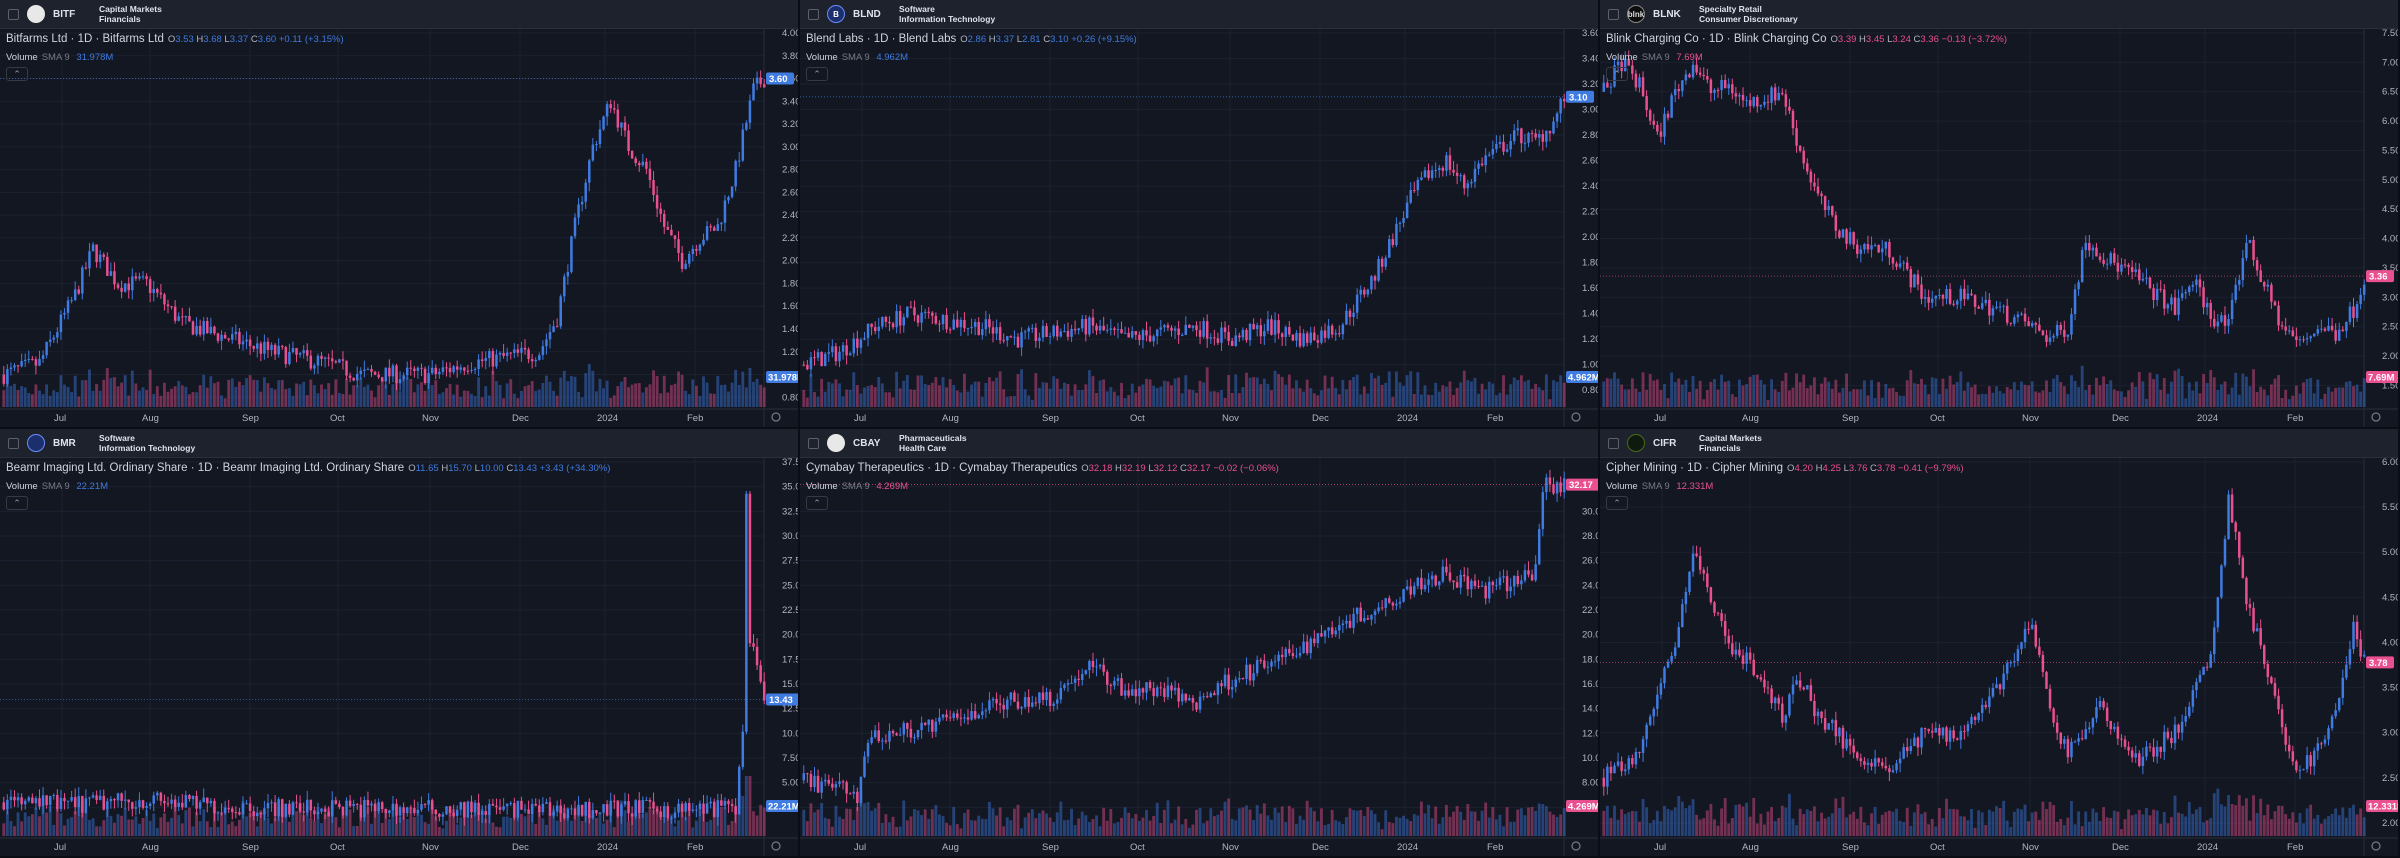 Image resolution: width=2400 pixels, height=858 pixels. I want to click on sector-info: Capital Markets Financials, so click(1730, 443).